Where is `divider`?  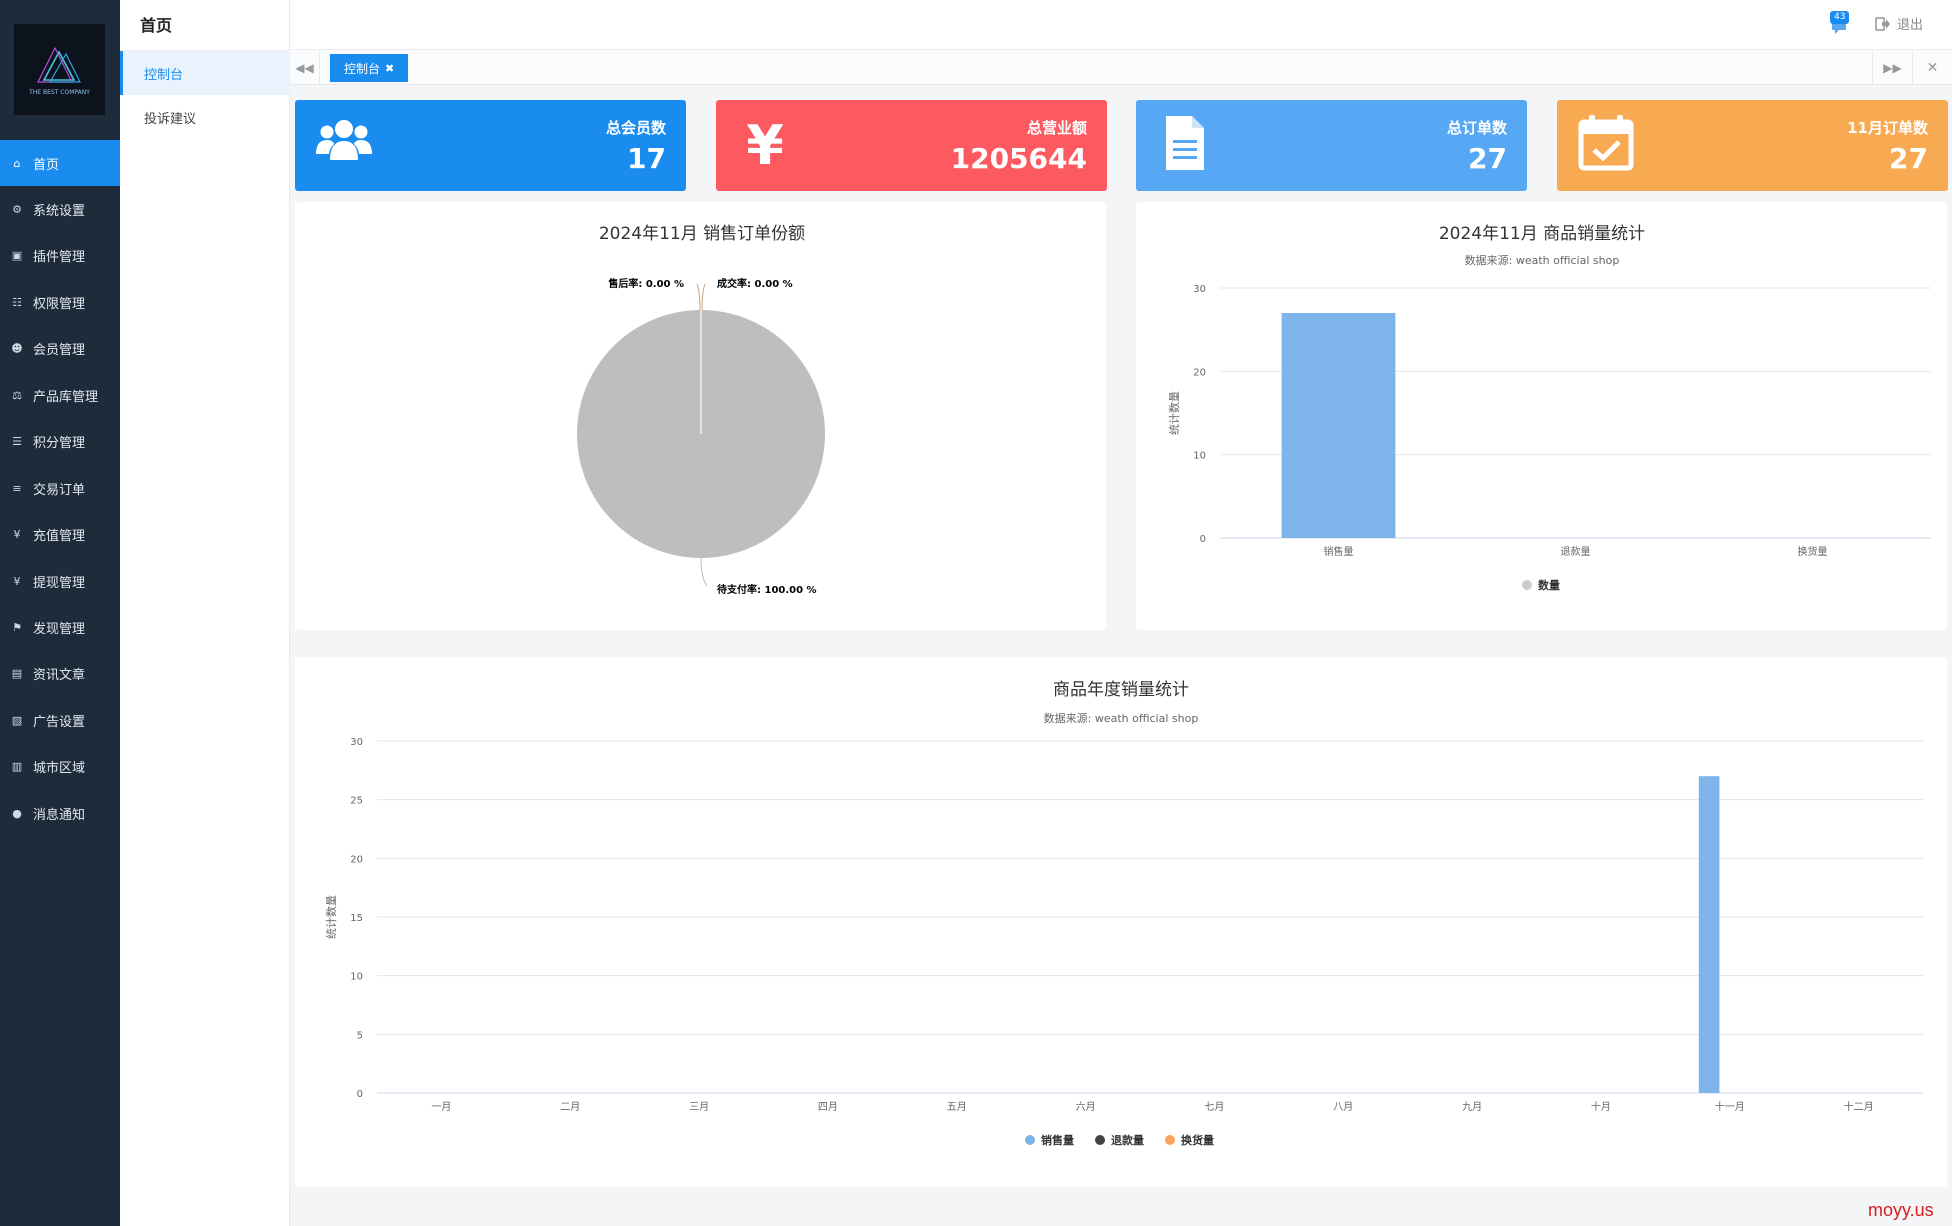 divider is located at coordinates (205, 50).